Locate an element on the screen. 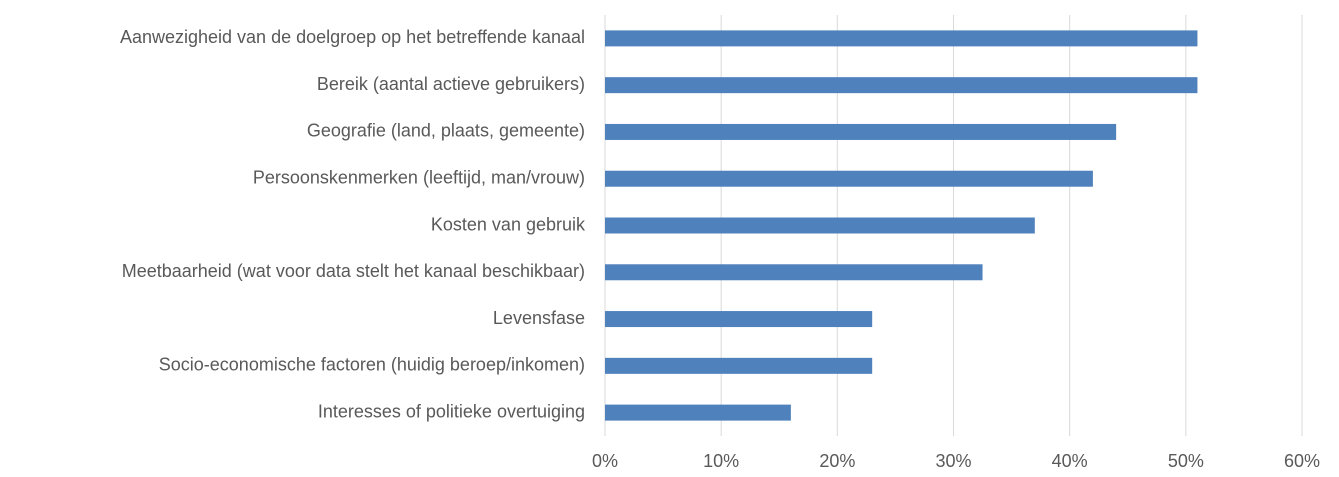 This screenshot has width=1339, height=477. x-tick-label: 0% is located at coordinates (605, 461).